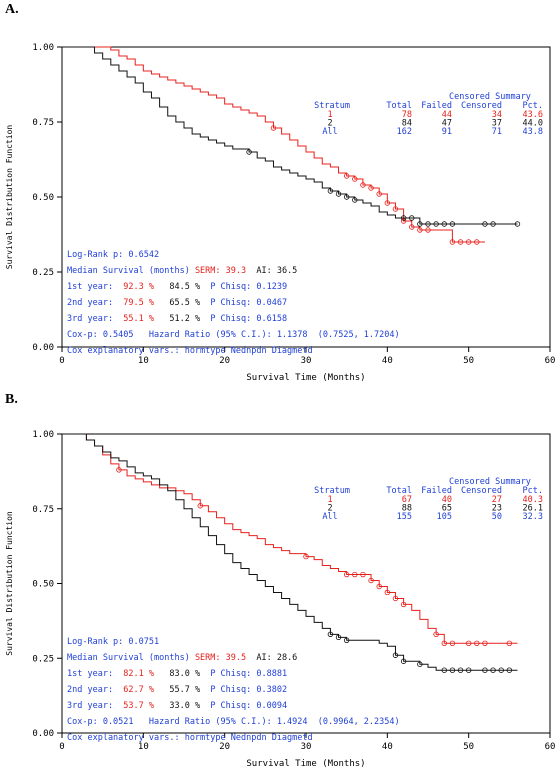 The image size is (560, 775). What do you see at coordinates (9, 583) in the screenshot?
I see `y-axis-label: Survival Distribution Function` at bounding box center [9, 583].